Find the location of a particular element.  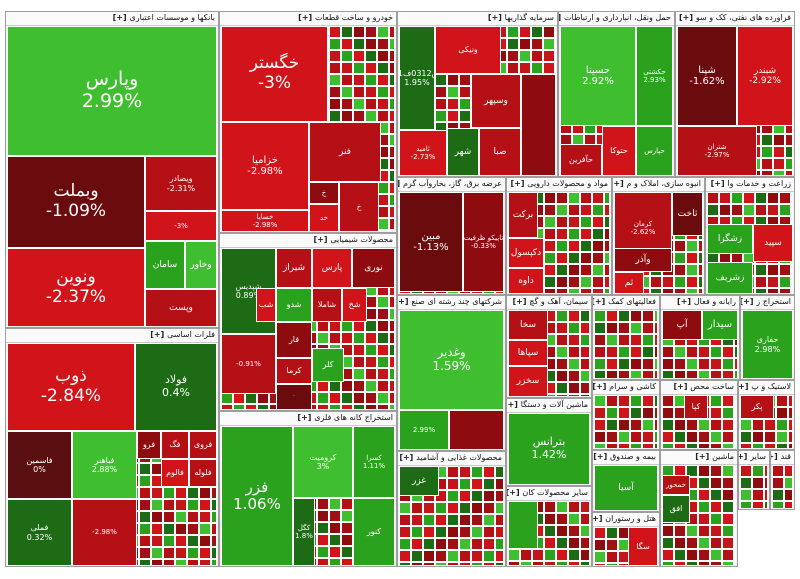

stock-tile: پارس is located at coordinates (332, 268).